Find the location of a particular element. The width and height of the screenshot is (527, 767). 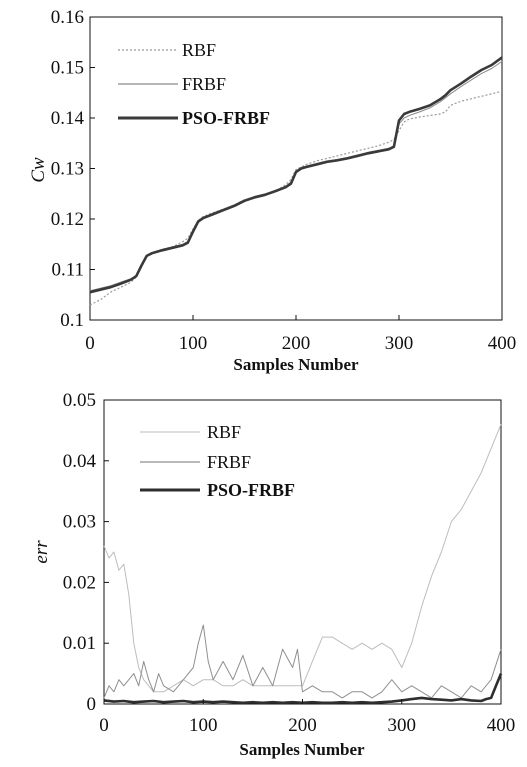

cw-y-tick-label: 0.12 is located at coordinates (67, 219).